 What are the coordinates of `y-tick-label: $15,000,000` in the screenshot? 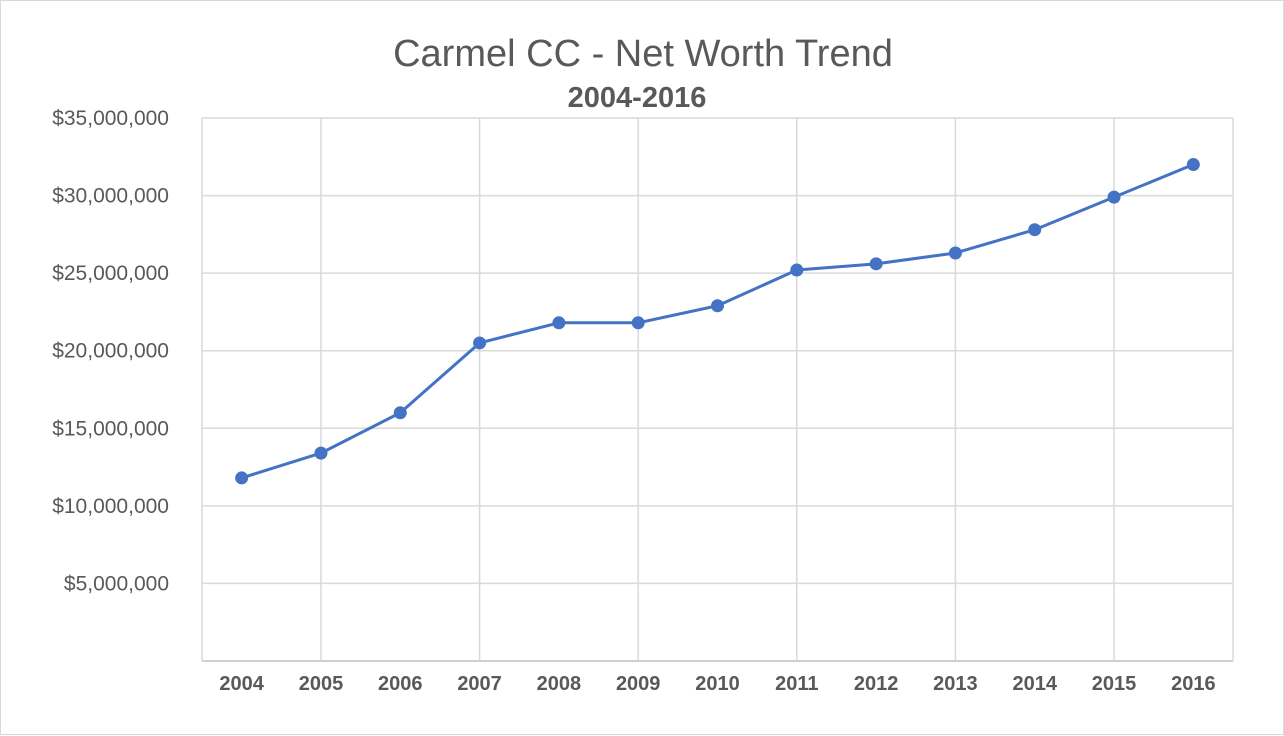 It's located at (110, 428).